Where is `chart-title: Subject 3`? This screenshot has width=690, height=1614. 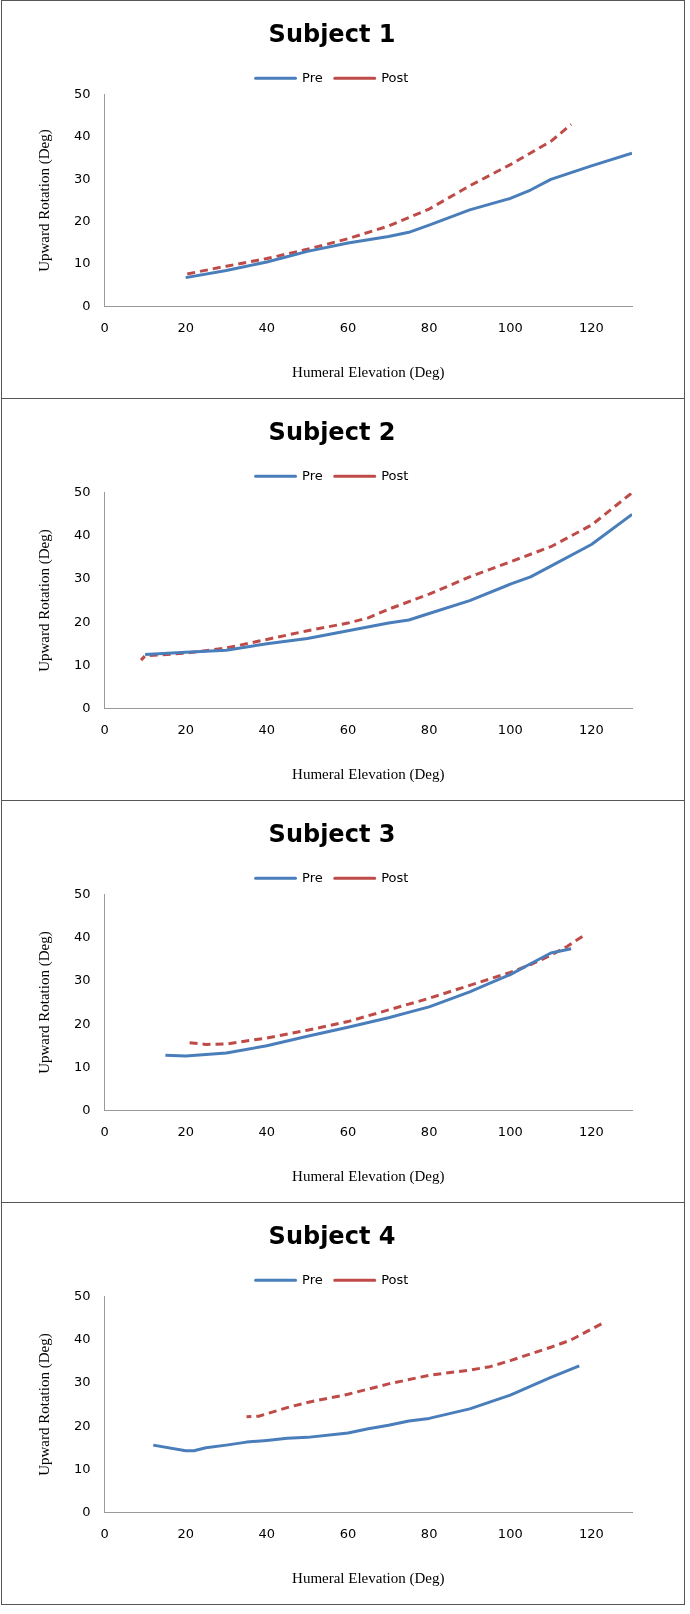 chart-title: Subject 3 is located at coordinates (332, 833).